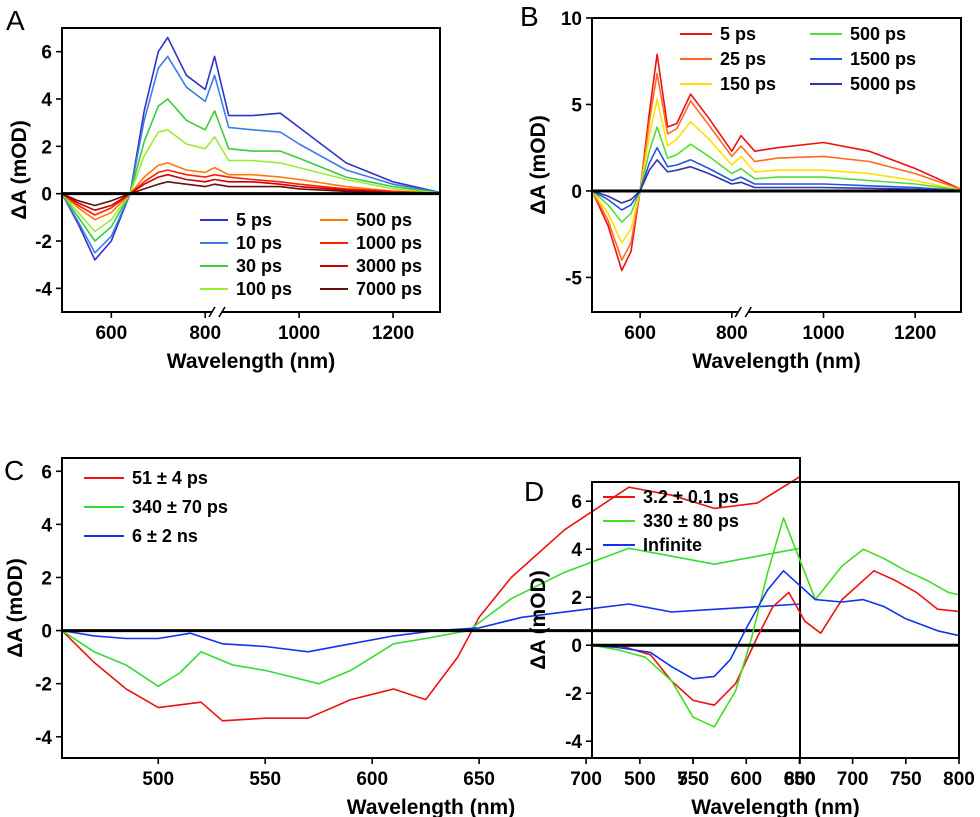 The height and width of the screenshot is (817, 980). Describe the element at coordinates (743, 59) in the screenshot. I see `legend-label: 25 ps` at that location.